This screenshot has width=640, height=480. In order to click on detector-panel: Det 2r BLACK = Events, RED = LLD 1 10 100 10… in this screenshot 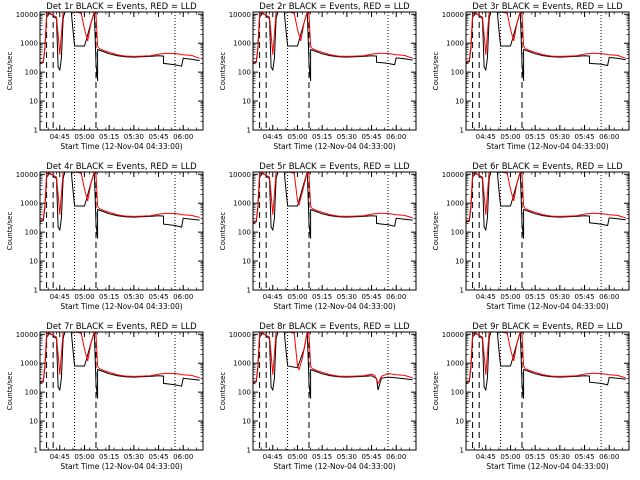, I will do `click(318, 76)`.